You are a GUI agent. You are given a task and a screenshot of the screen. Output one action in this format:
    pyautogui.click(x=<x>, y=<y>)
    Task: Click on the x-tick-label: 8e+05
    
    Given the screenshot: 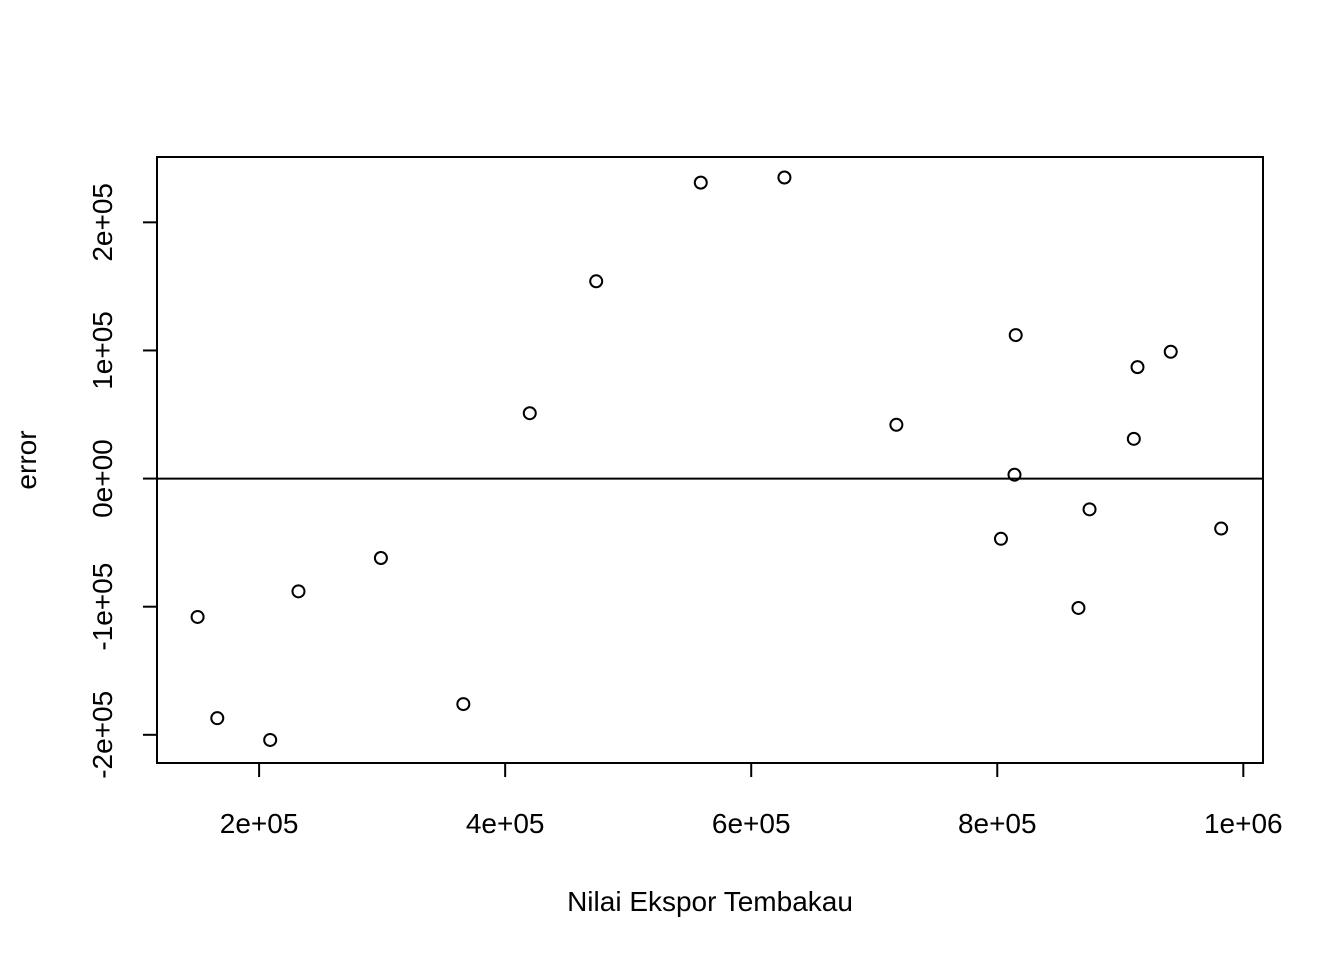 What is the action you would take?
    pyautogui.click(x=997, y=823)
    